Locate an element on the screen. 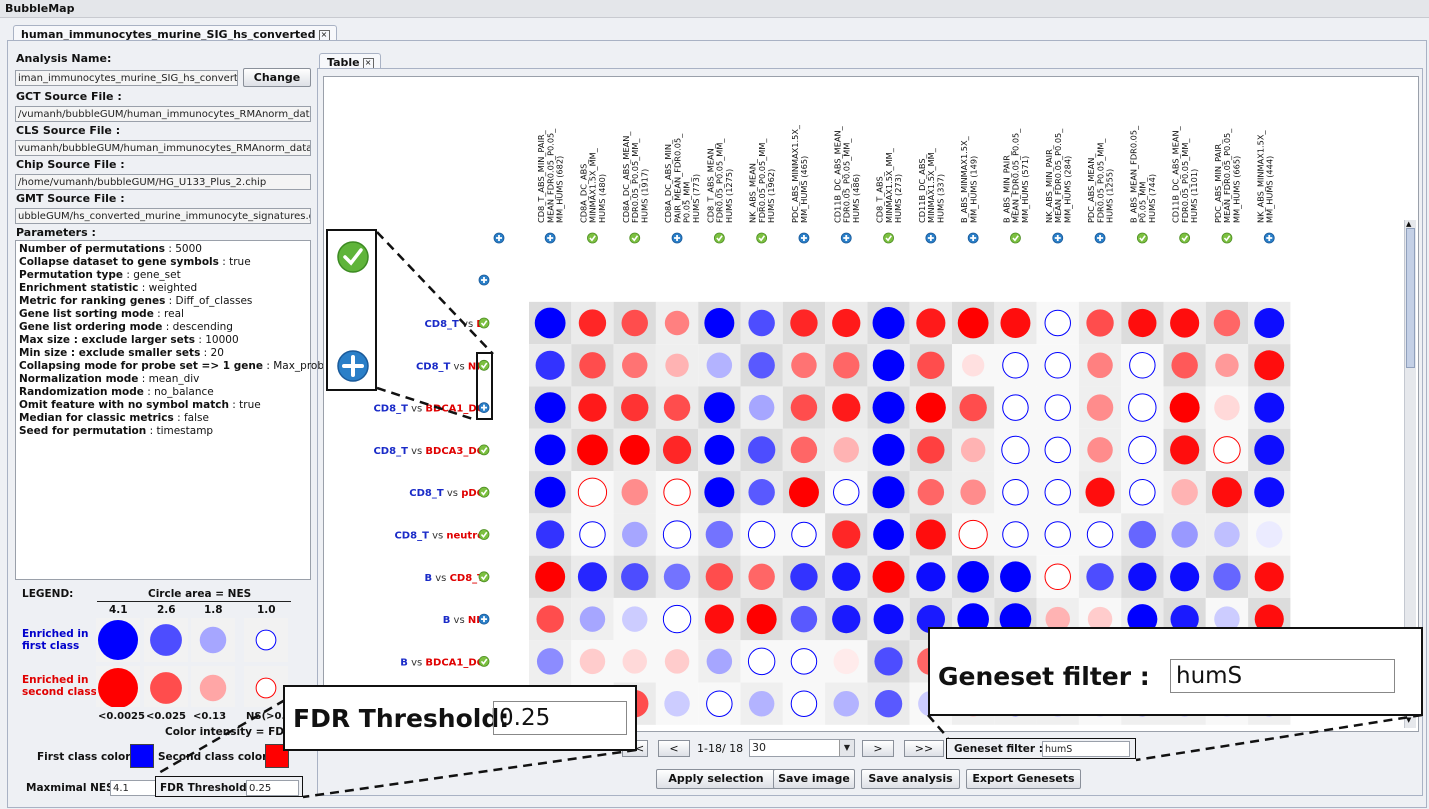 This screenshot has width=1429, height=809. tab-table: Table × is located at coordinates (350, 61).